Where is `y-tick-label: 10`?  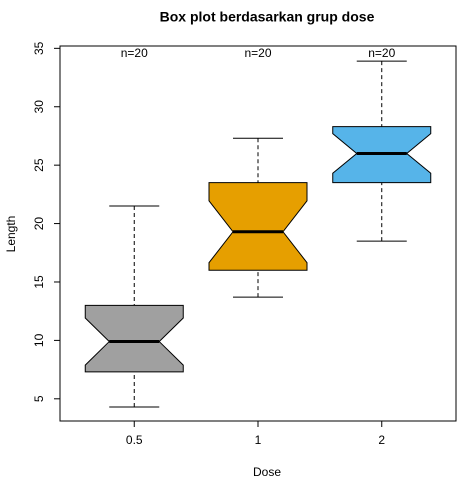 y-tick-label: 10 is located at coordinates (39, 340).